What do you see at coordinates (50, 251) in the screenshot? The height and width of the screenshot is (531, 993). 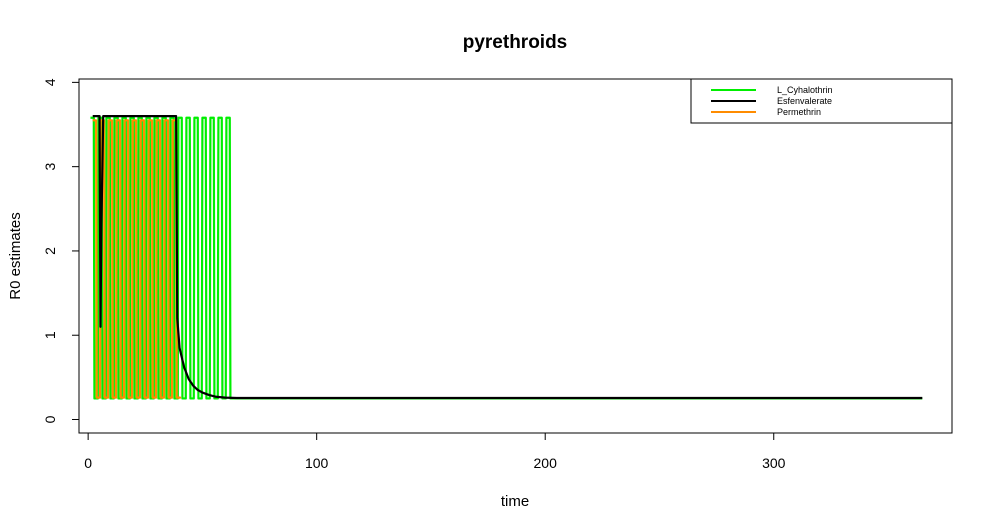 I see `y-tick-label: 2` at bounding box center [50, 251].